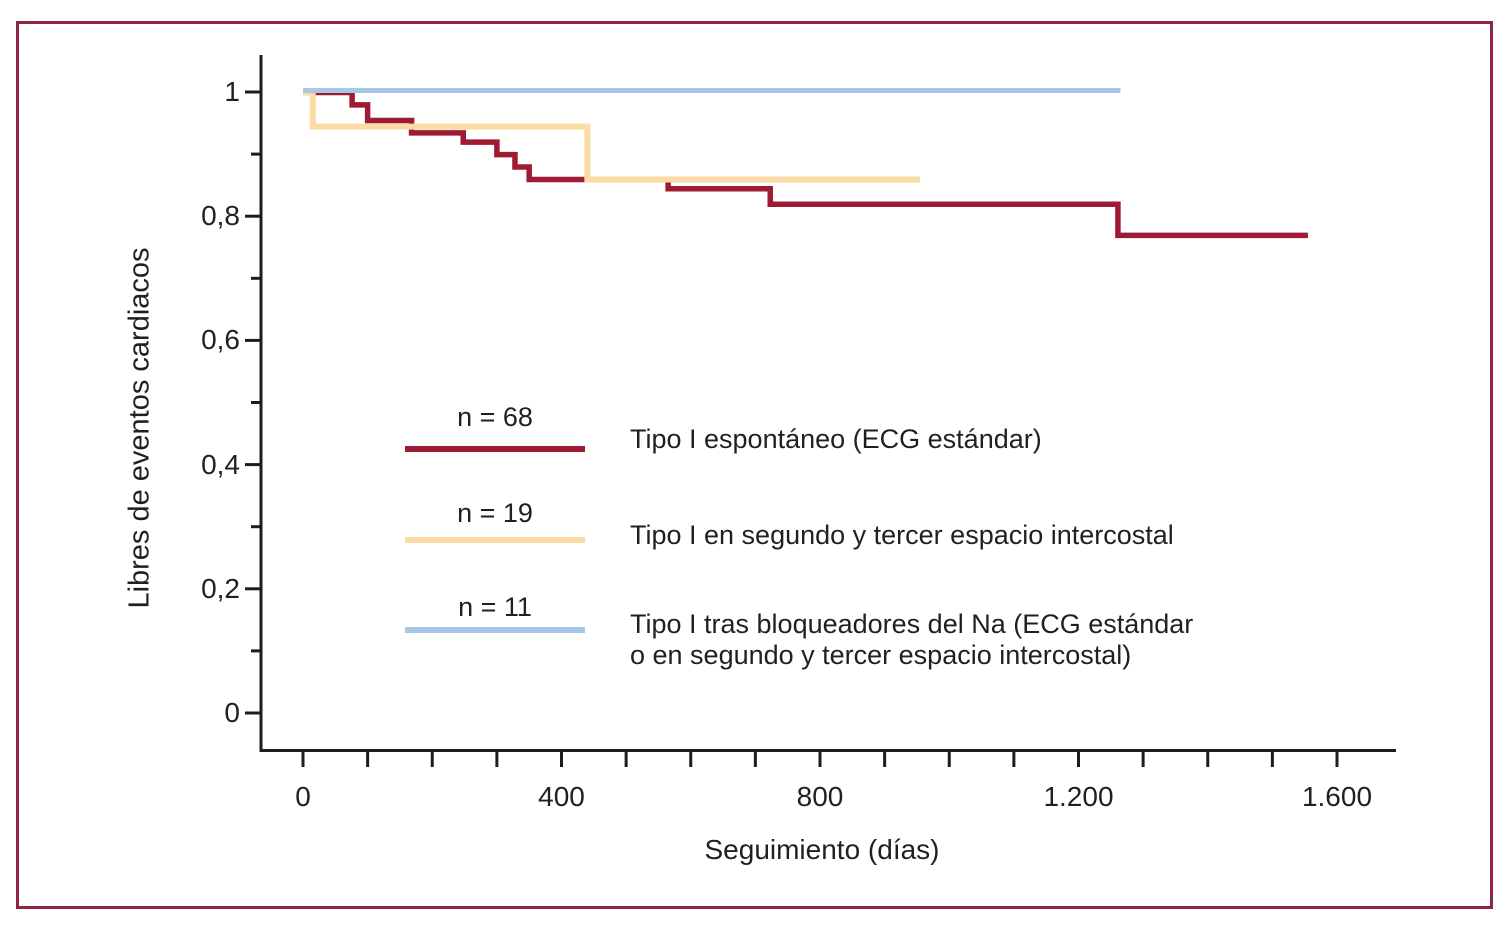  Describe the element at coordinates (232, 712) in the screenshot. I see `y-tick-label: 0` at that location.